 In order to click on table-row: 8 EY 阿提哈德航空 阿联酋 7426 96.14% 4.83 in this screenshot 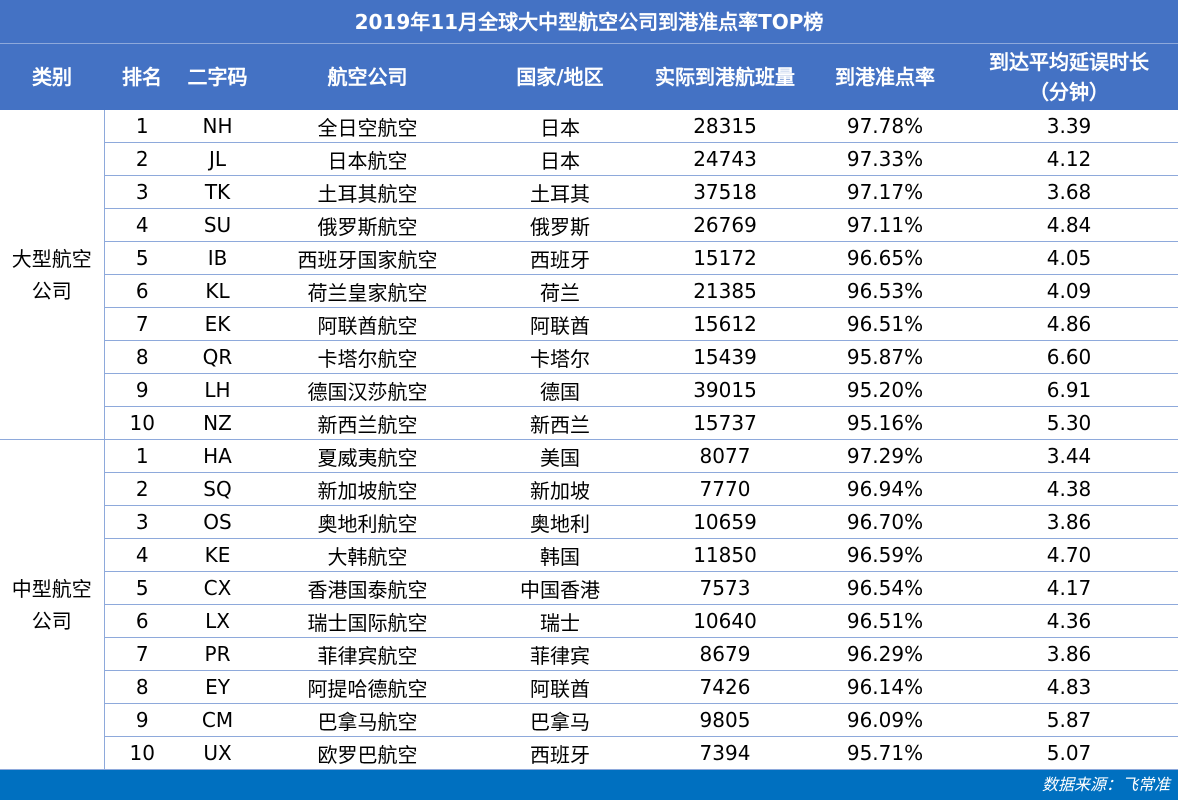, I will do `click(589, 687)`.